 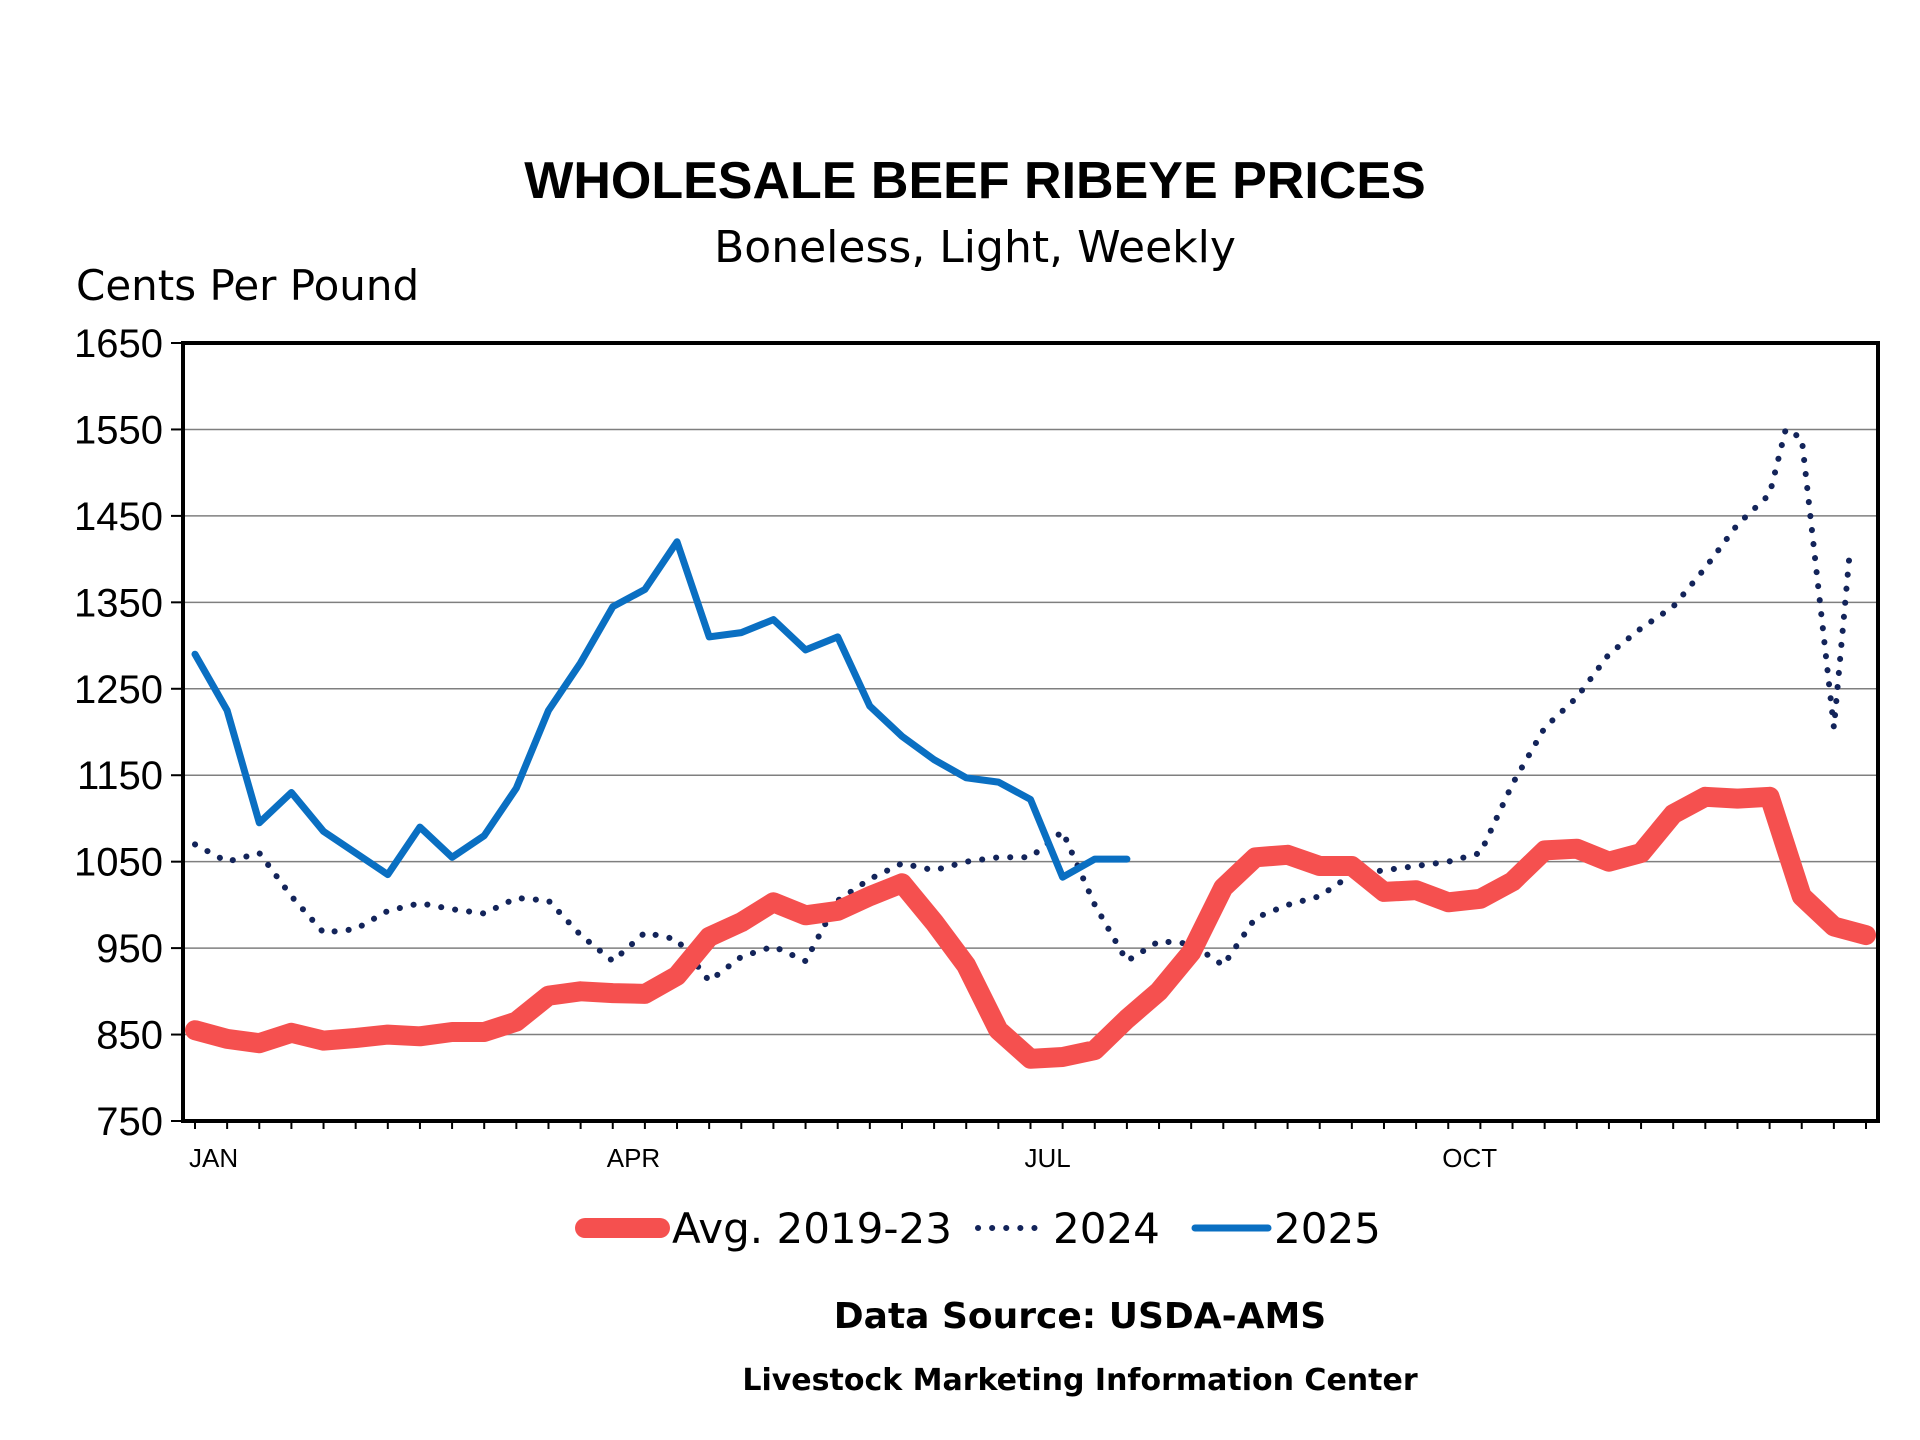 I want to click on data-source-note: Data Source: USDA-AMS, so click(x=1080, y=1316).